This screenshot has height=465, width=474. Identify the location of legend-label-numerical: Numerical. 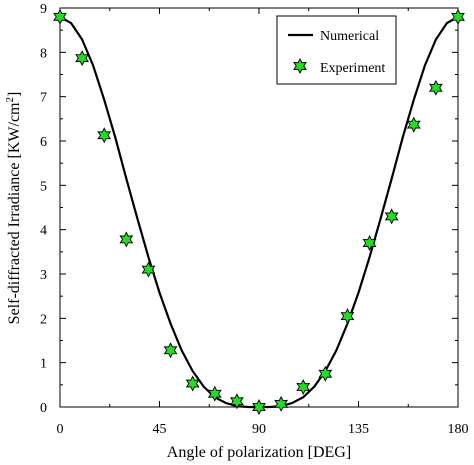
(349, 36).